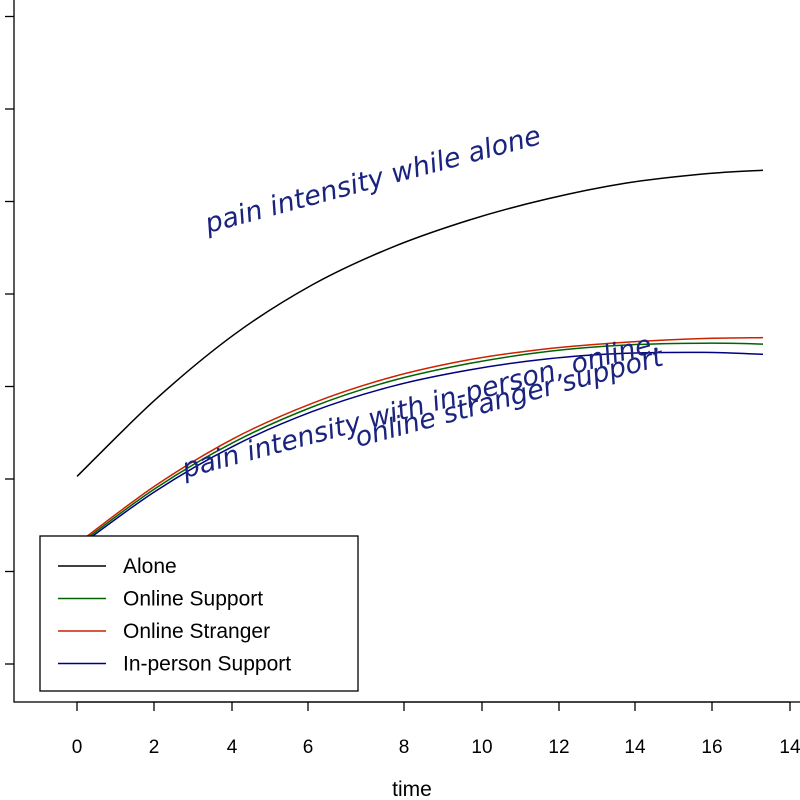 Image resolution: width=800 pixels, height=800 pixels. What do you see at coordinates (481, 747) in the screenshot?
I see `x-tick-label: 10` at bounding box center [481, 747].